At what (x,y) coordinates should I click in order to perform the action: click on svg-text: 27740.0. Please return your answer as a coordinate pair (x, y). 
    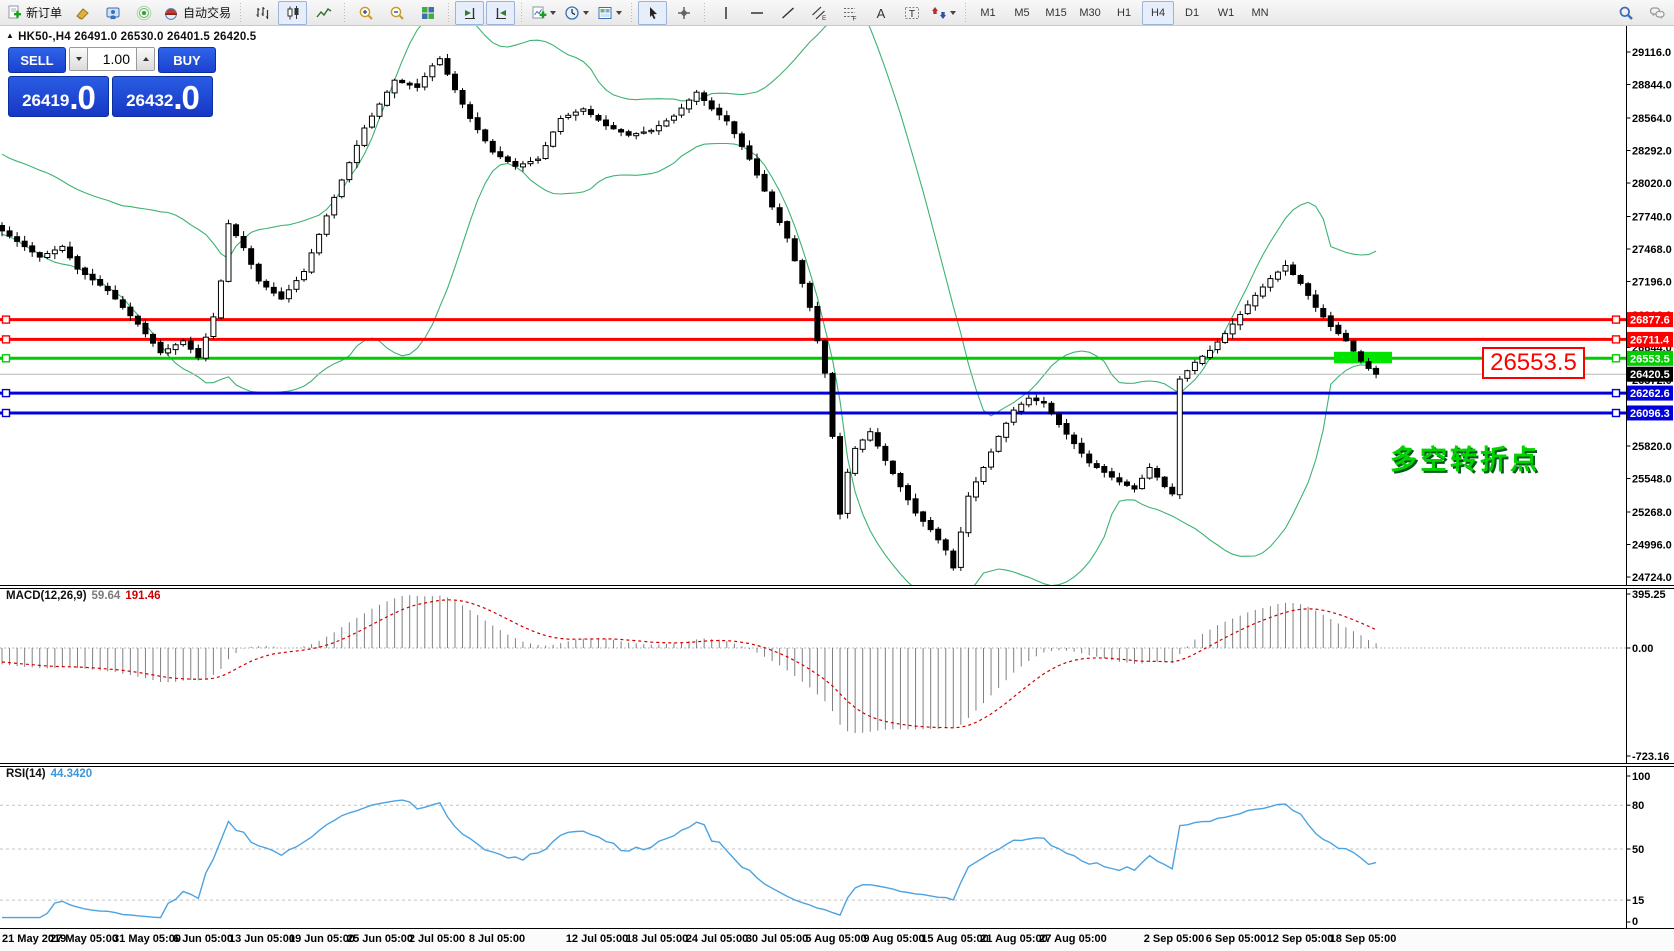
    Looking at the image, I should click on (1652, 217).